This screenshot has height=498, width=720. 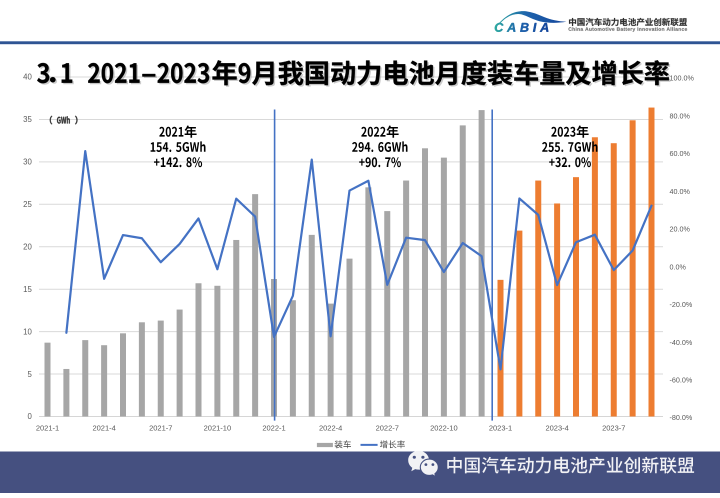 What do you see at coordinates (160, 428) in the screenshot?
I see `svg-text: 2021-7` at bounding box center [160, 428].